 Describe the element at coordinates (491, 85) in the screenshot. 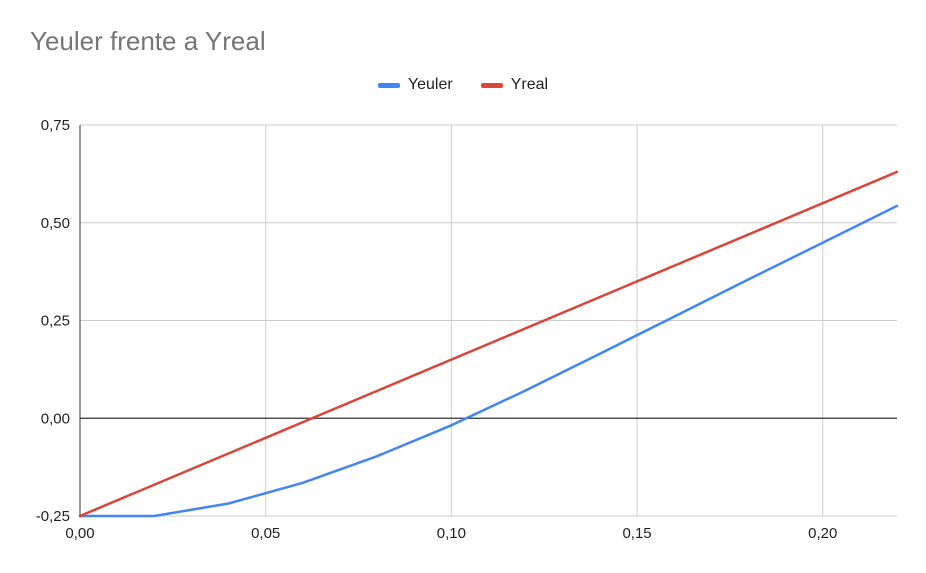

I see `legend-swatch-yreal` at that location.